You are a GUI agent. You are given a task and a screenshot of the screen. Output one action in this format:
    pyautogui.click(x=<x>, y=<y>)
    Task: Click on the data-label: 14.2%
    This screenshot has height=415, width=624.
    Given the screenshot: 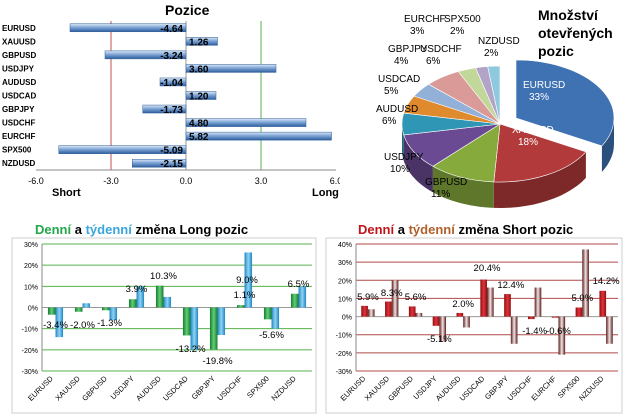 What is the action you would take?
    pyautogui.click(x=606, y=281)
    